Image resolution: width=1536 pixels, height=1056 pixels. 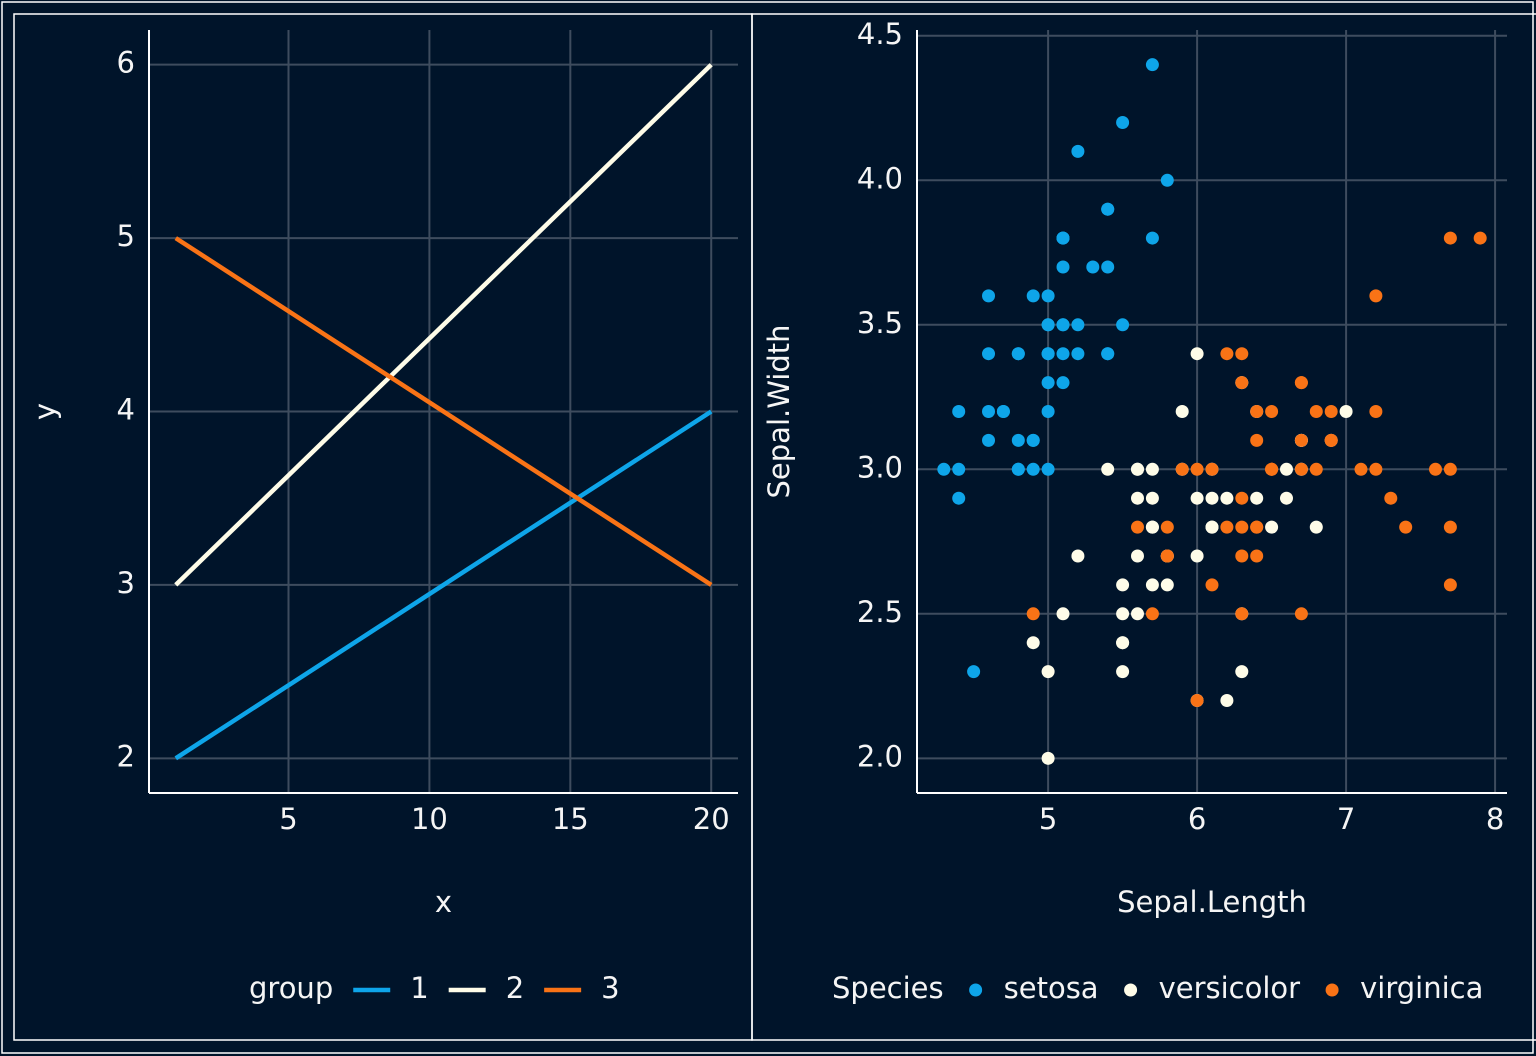 I want to click on legend-label: 3, so click(x=610, y=988).